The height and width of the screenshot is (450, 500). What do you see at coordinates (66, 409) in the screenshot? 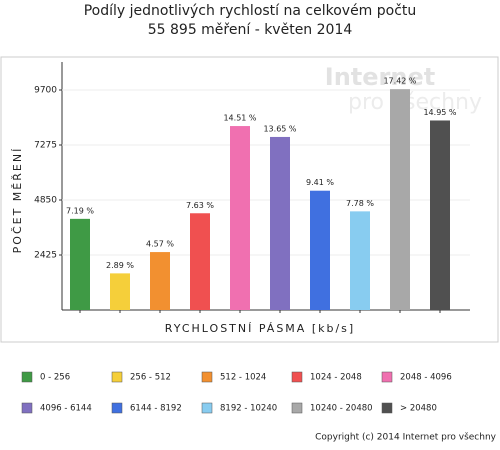
I see `legend-label: 4096 - 6144` at bounding box center [66, 409].